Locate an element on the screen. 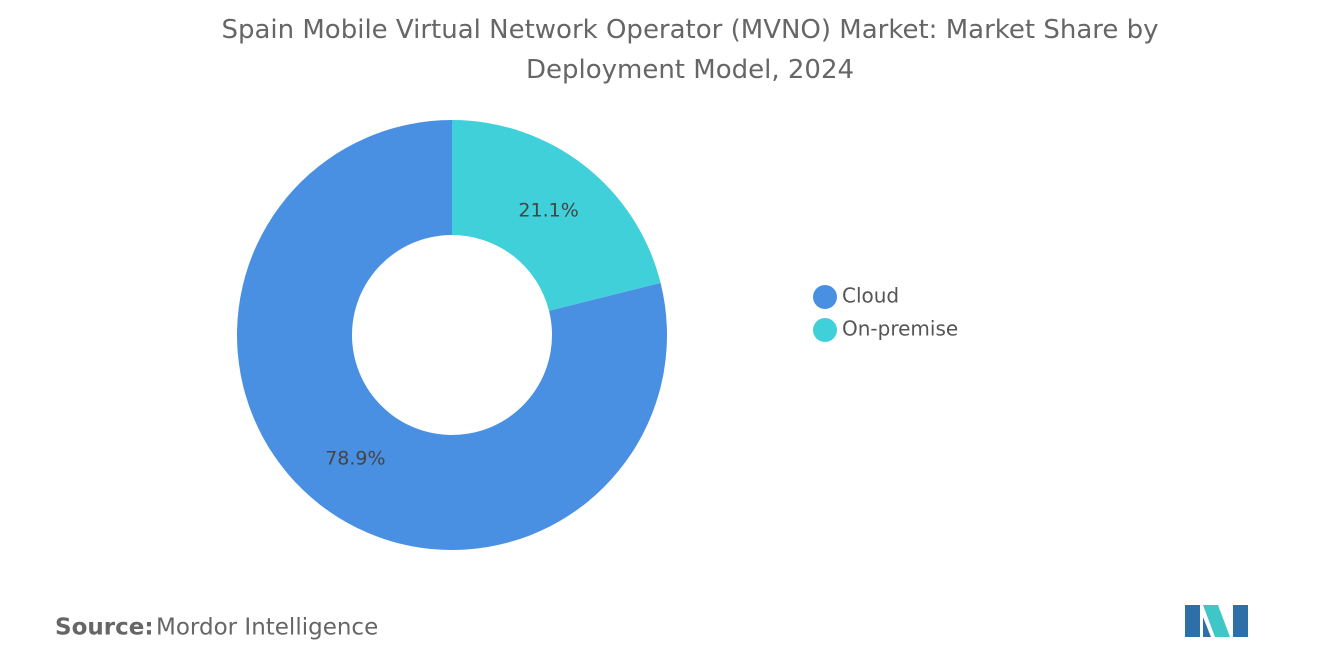  slice is located at coordinates (556, 215).